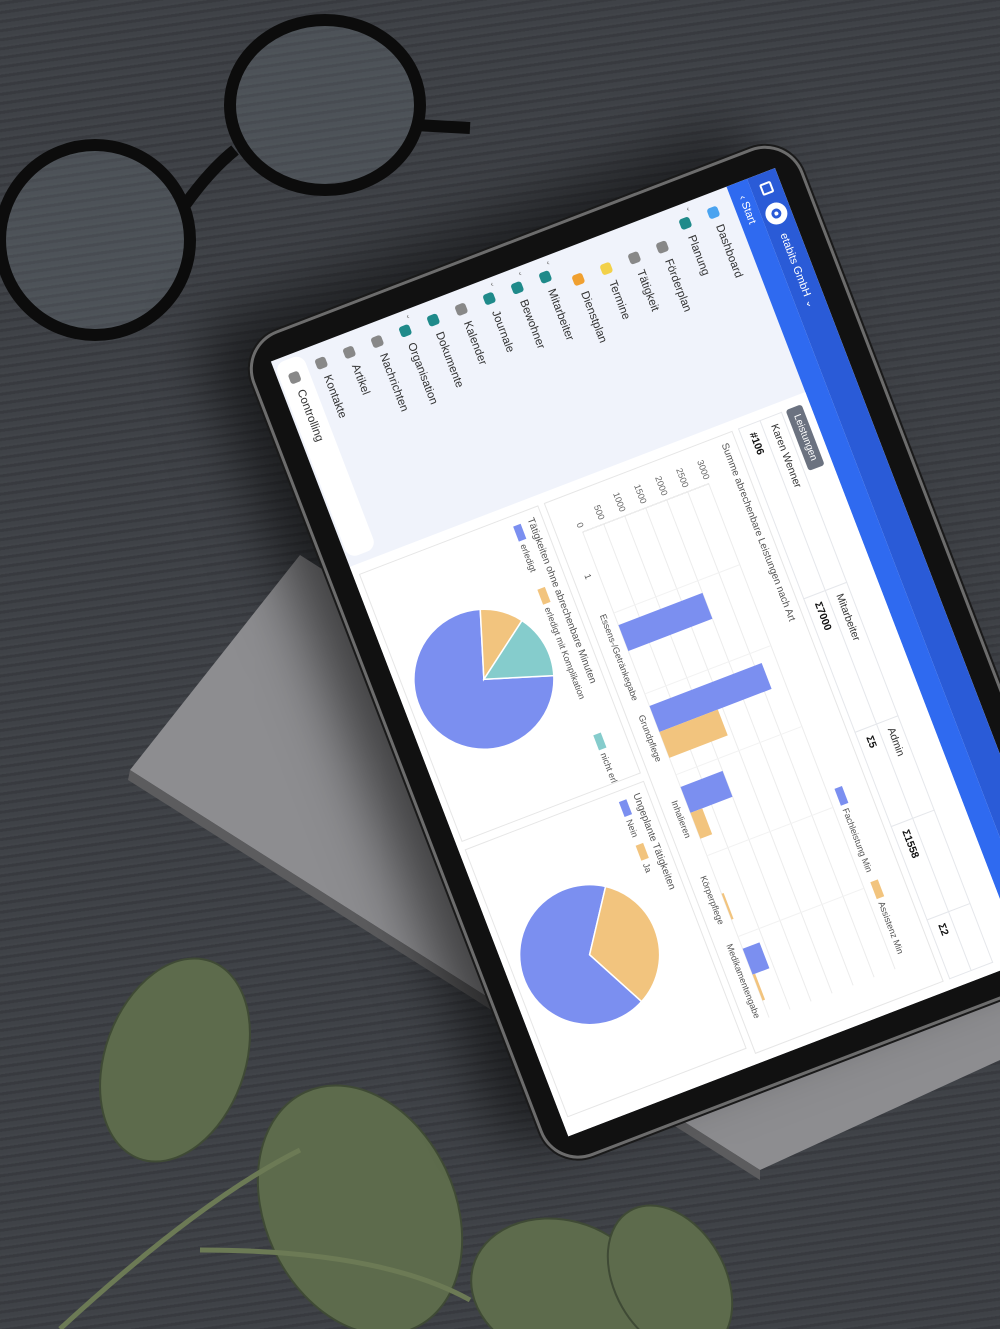 Image resolution: width=1000 pixels, height=1329 pixels. I want to click on pie-slice-nicht-erledigt, so click(518, 650).